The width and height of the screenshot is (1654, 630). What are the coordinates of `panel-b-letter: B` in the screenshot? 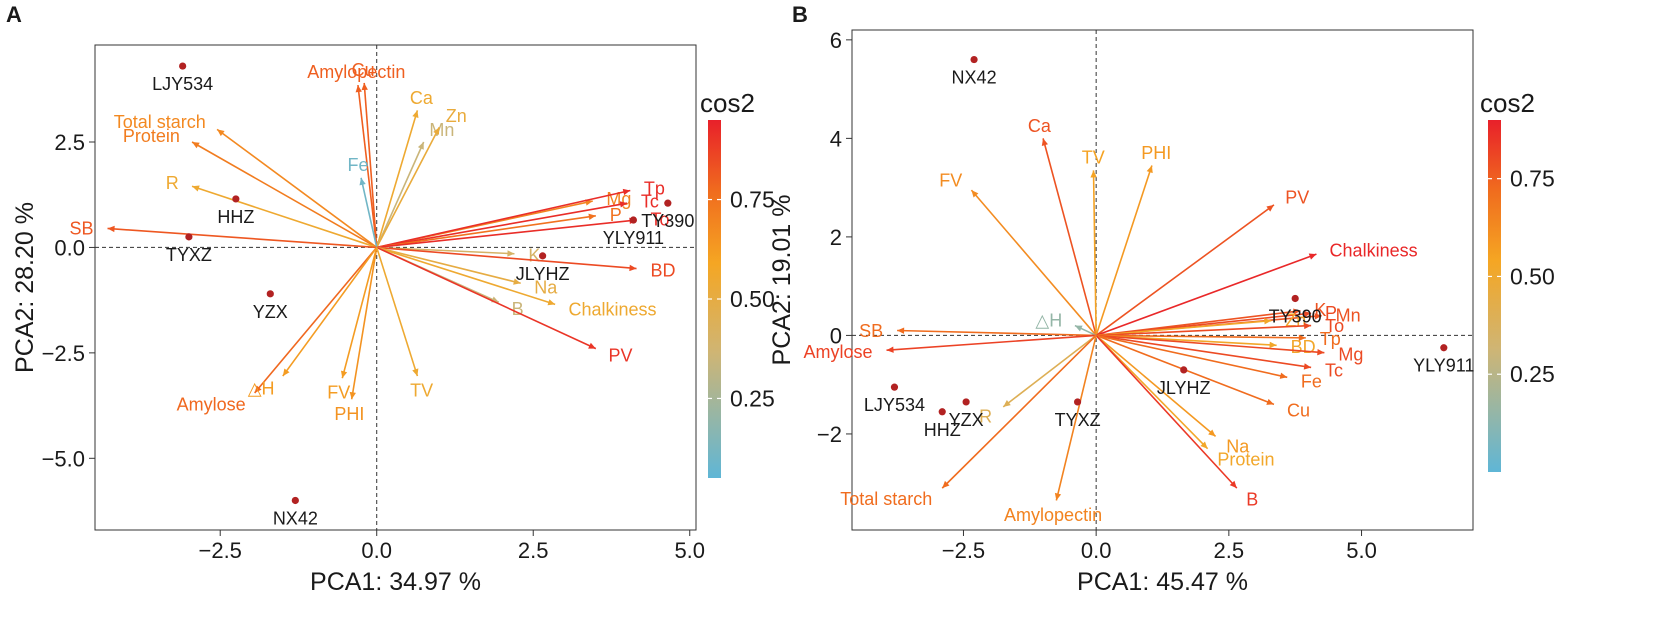 It's located at (800, 14).